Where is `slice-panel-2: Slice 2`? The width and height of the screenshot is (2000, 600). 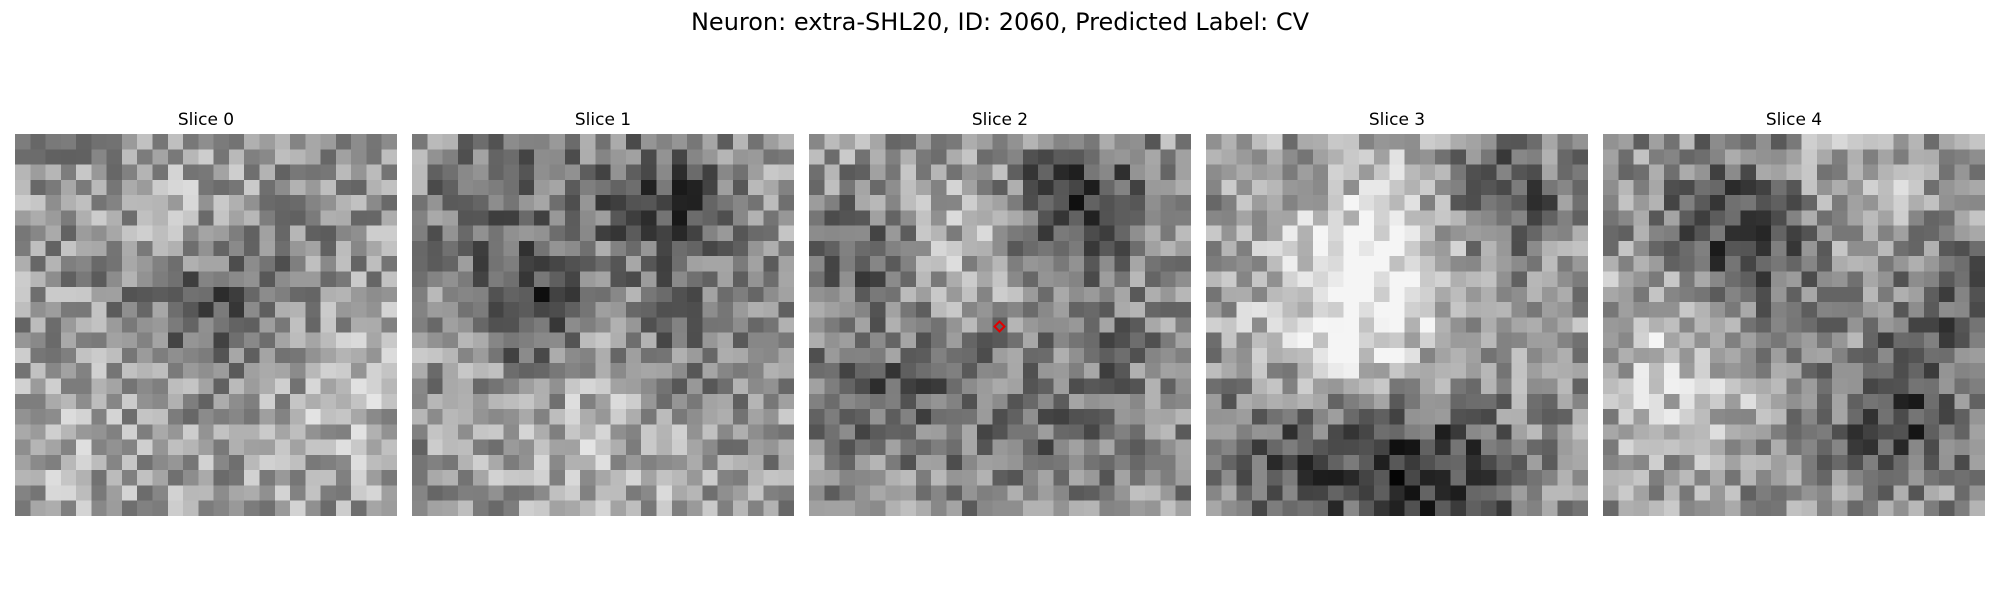
slice-panel-2: Slice 2 is located at coordinates (1000, 312).